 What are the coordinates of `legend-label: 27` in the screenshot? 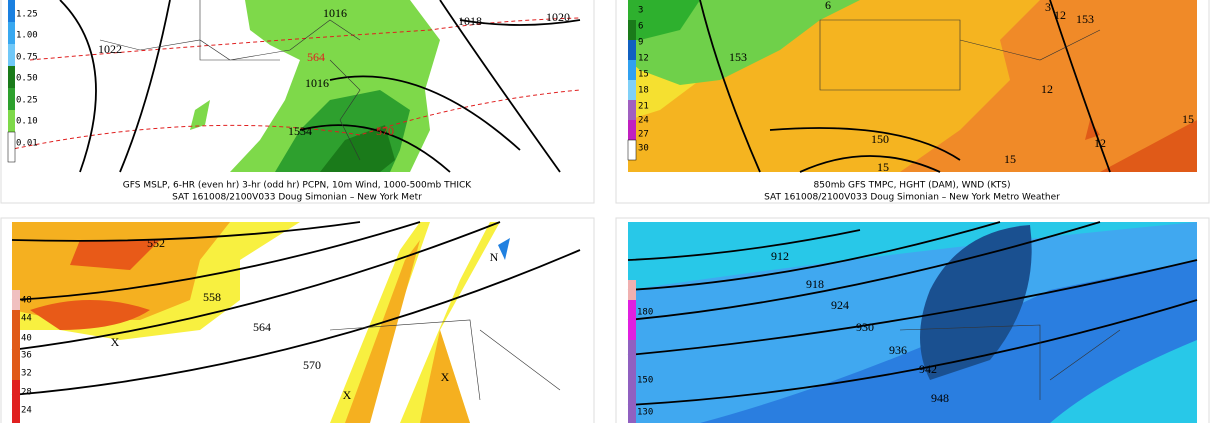 It's located at (643, 135).